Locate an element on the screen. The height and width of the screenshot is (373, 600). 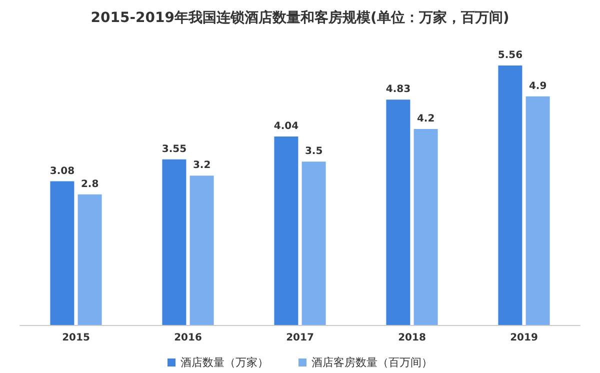
legend-label: 酒店数量（万家） is located at coordinates (224, 362).